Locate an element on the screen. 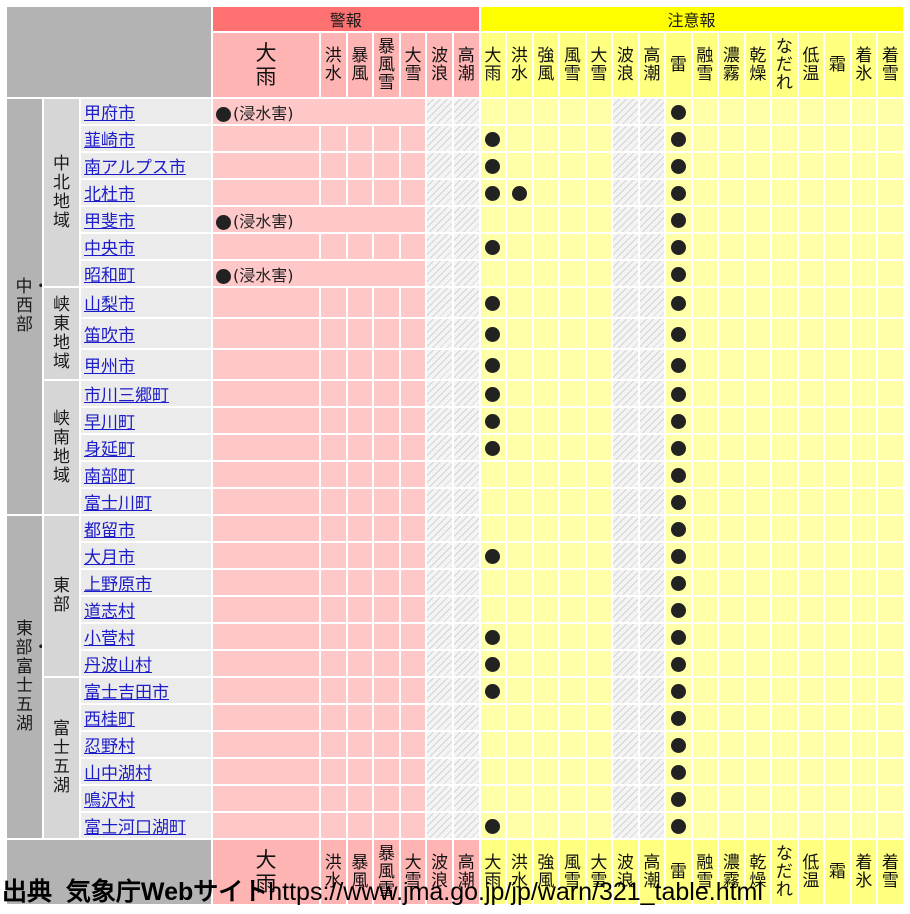  municipality-link: 笛吹市 is located at coordinates (109, 336).